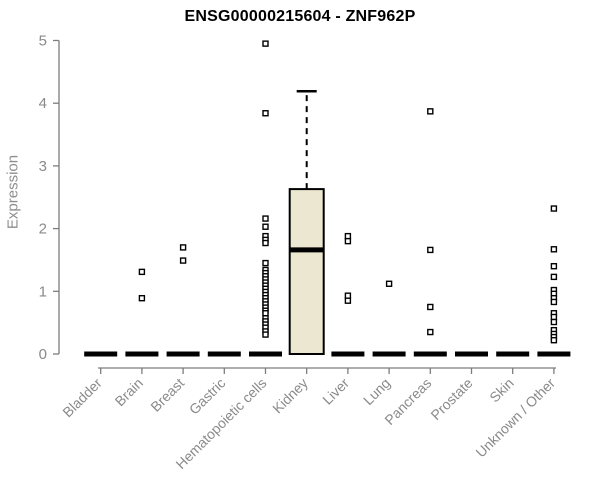 Image resolution: width=600 pixels, height=500 pixels. I want to click on y-tick-label: 1, so click(43, 291).